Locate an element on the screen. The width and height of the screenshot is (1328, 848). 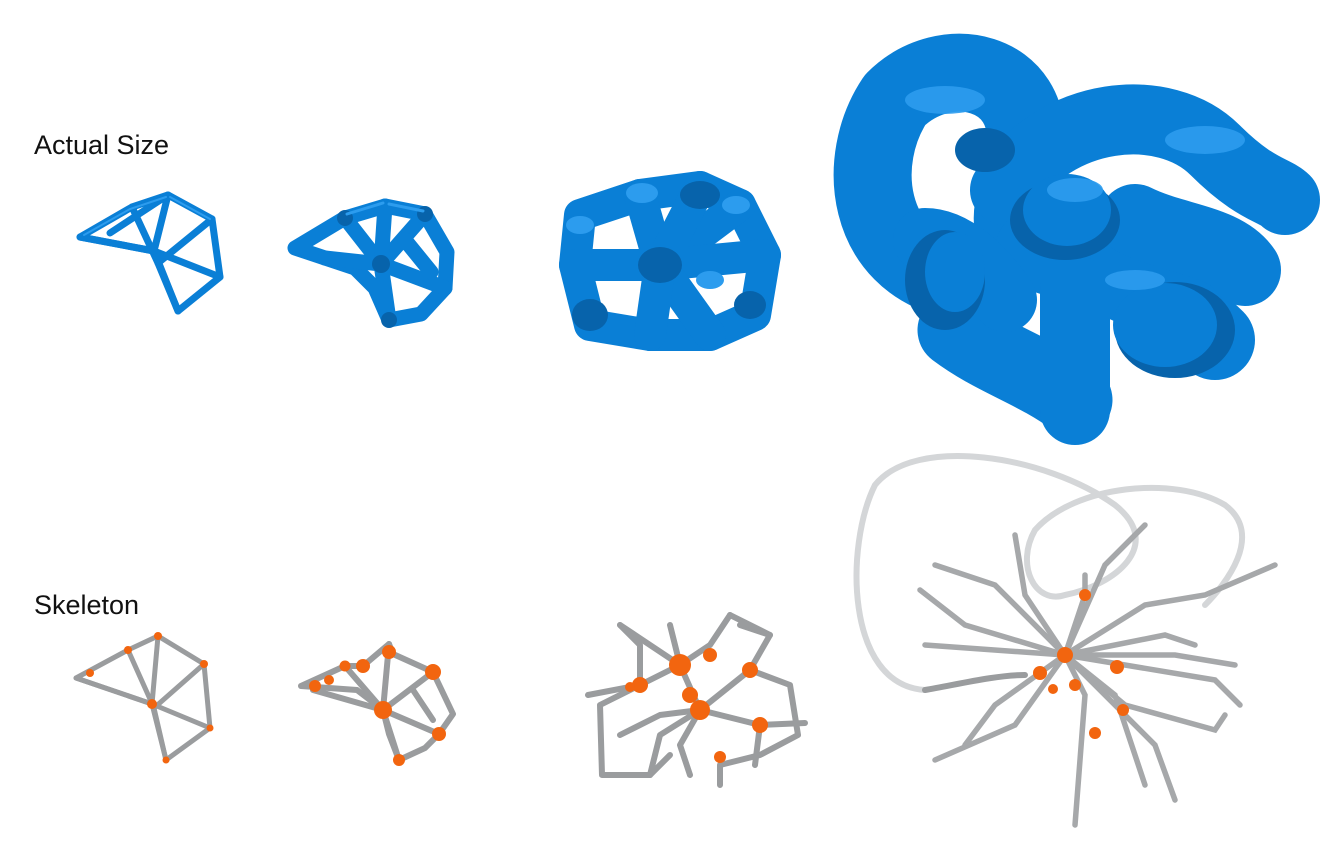
row-label-actual-size: Actual Size is located at coordinates (102, 145).